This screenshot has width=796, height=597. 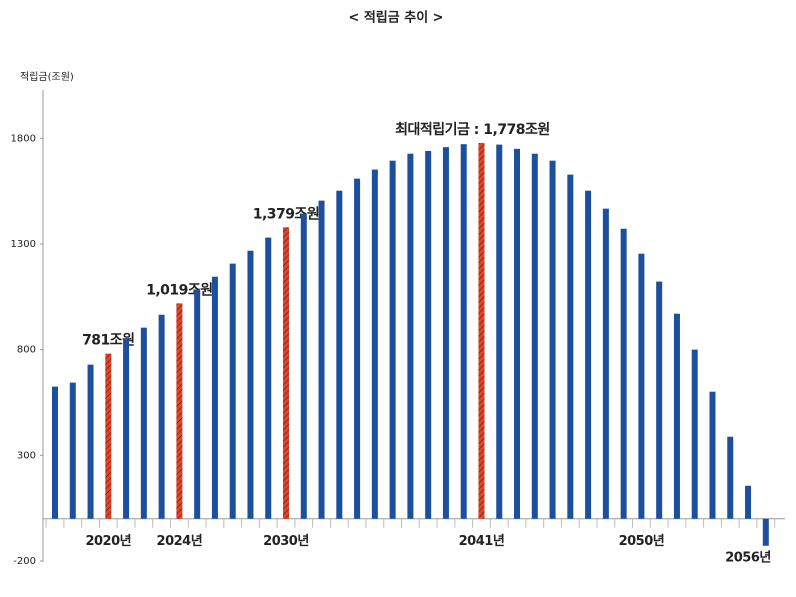 I want to click on x-tick-label: 2020년, so click(x=108, y=541).